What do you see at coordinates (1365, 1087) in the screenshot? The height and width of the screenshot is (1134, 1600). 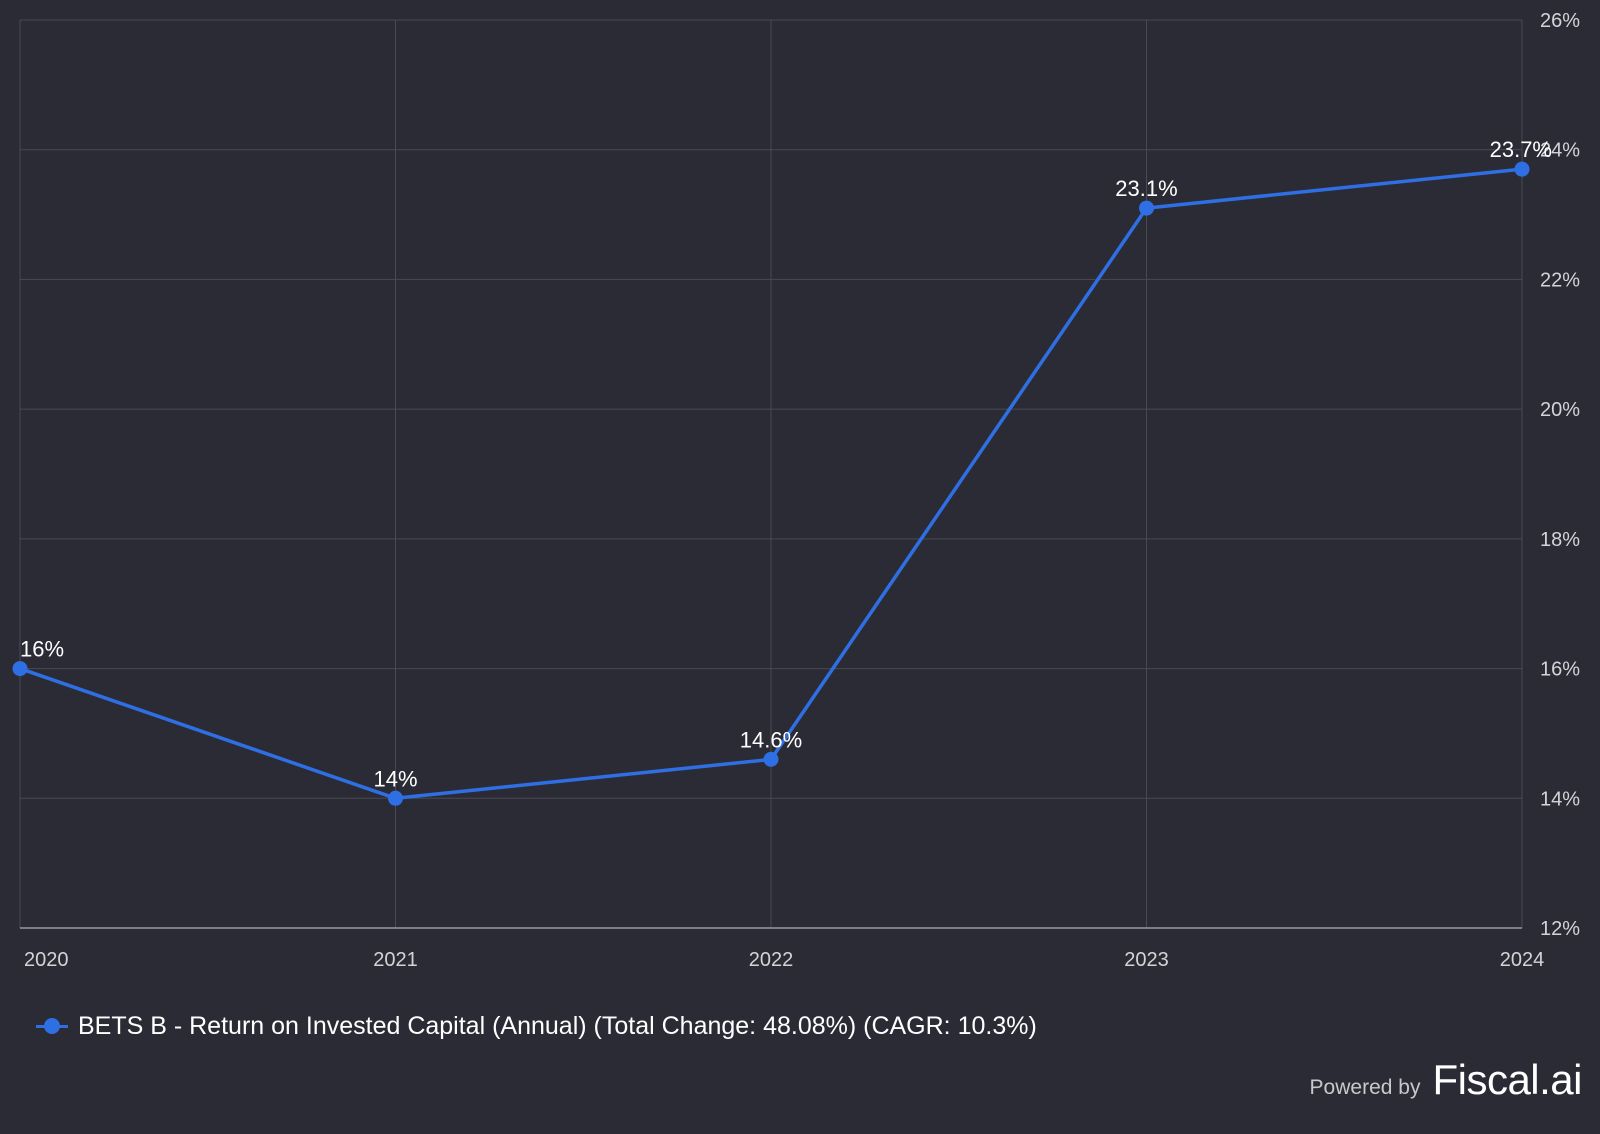 I see `powered-by-text: Powered by` at bounding box center [1365, 1087].